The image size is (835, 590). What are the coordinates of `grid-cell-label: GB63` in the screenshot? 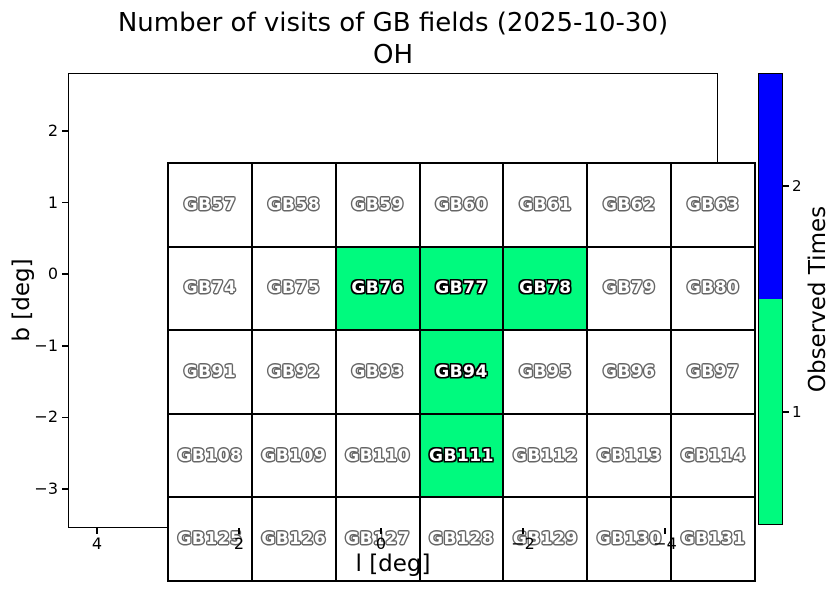 It's located at (713, 204).